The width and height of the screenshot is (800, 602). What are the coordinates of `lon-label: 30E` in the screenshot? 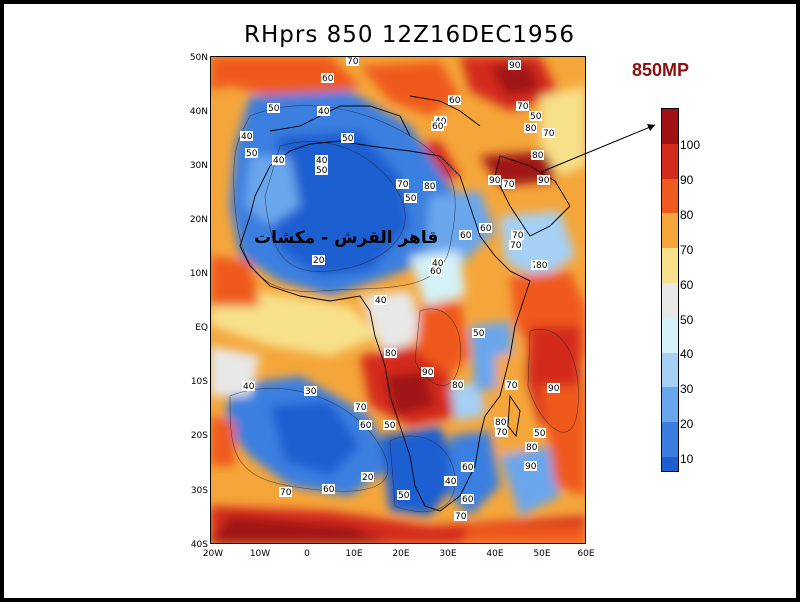 It's located at (448, 554).